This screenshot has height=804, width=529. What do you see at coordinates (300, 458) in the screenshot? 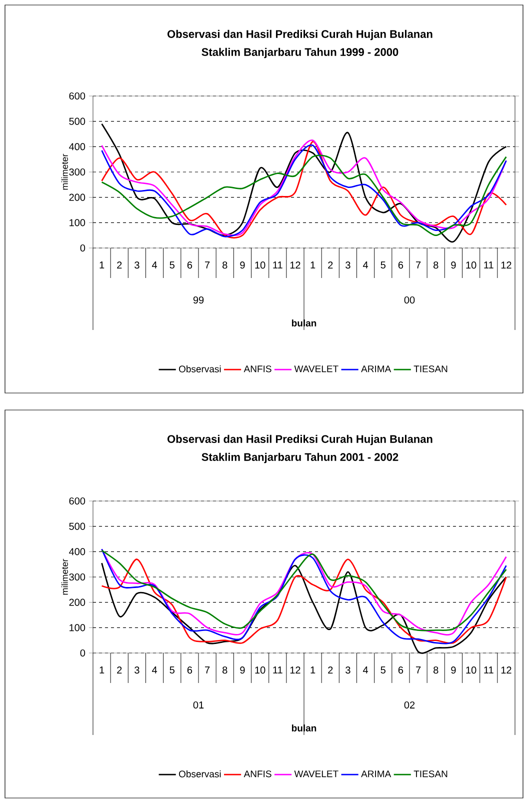
I see `chart-subtitle: Staklim Banjarbaru Tahun 2001 - 2002` at bounding box center [300, 458].